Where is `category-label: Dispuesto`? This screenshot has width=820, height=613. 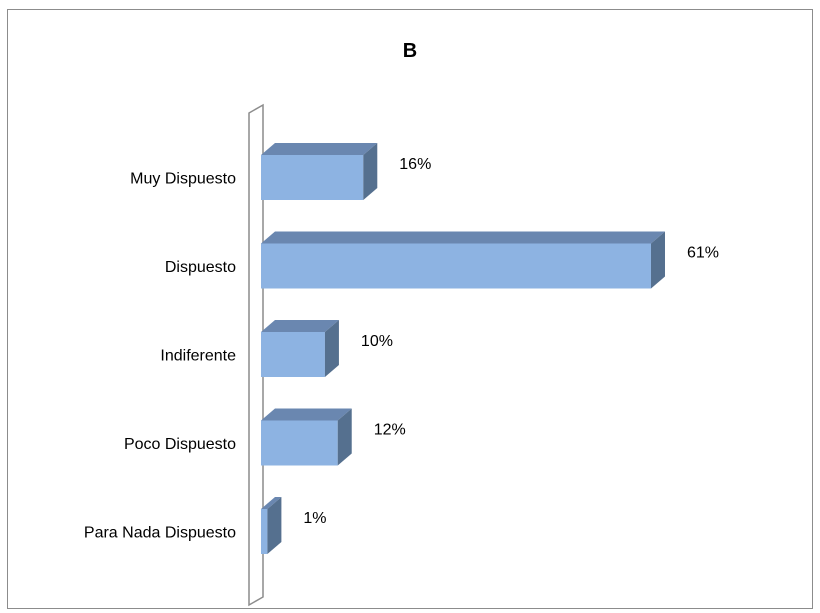
category-label: Dispuesto is located at coordinates (200, 267).